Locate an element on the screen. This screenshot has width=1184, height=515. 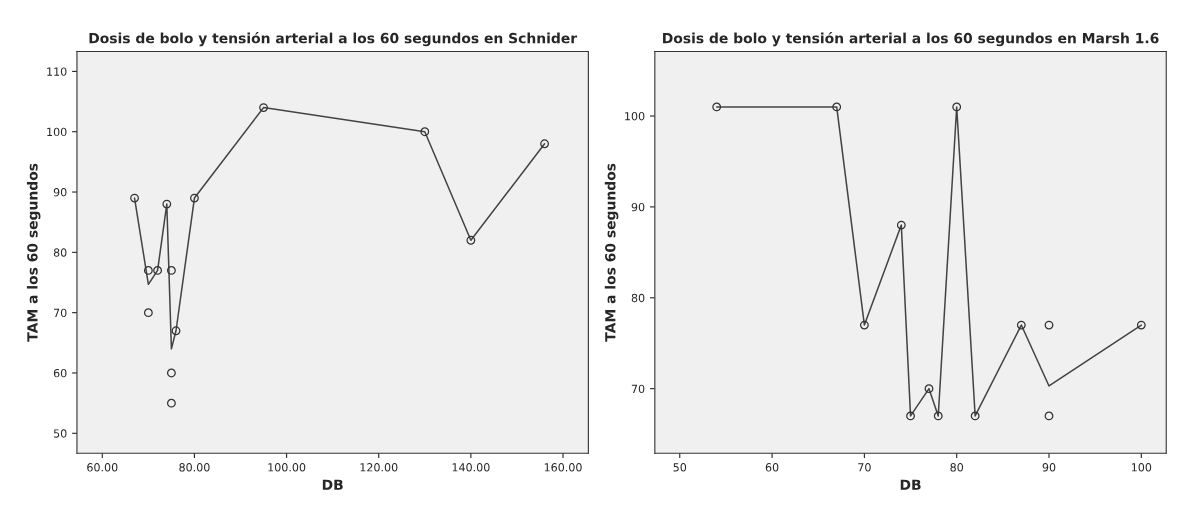
x-tick-label: 70 is located at coordinates (864, 467).